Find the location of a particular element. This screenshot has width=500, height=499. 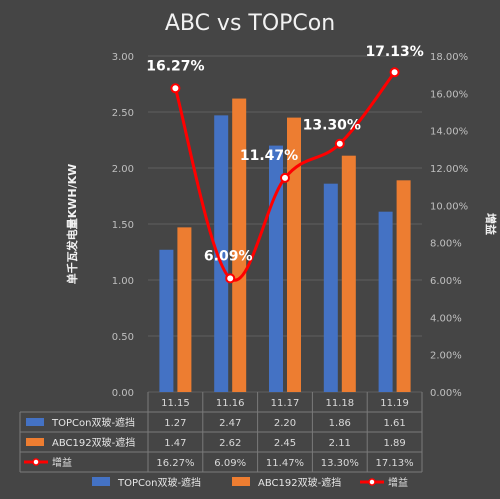

legend-label: 增益 is located at coordinates (398, 482).